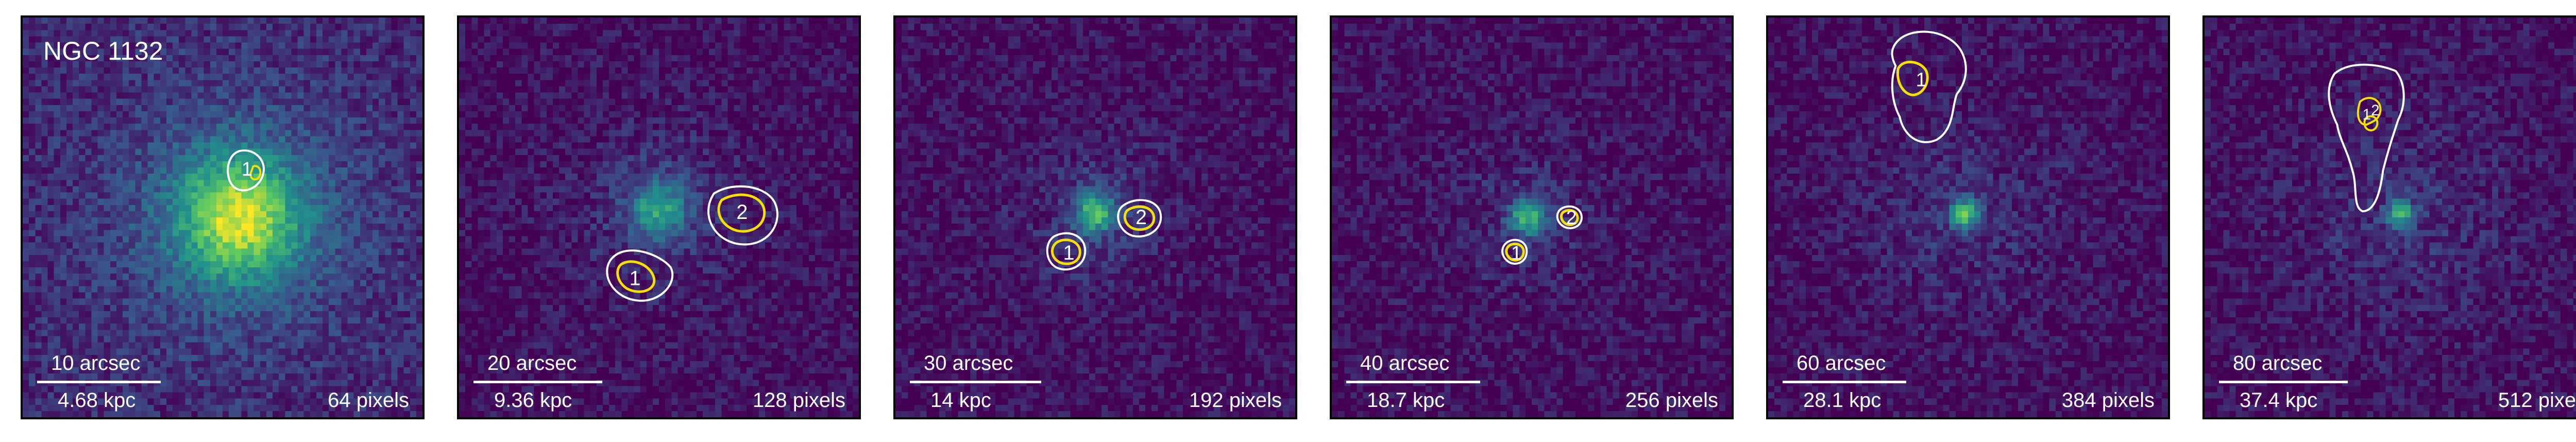 The height and width of the screenshot is (442, 2576). Describe the element at coordinates (1406, 400) in the screenshot. I see `scale-kpc: 18.7 kpc` at that location.